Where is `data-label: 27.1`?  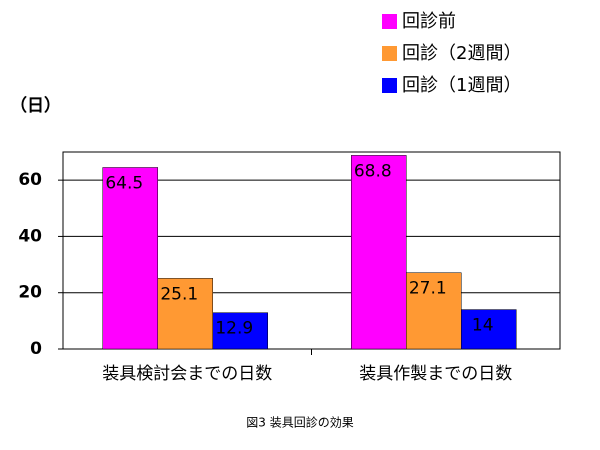
data-label: 27.1 is located at coordinates (428, 289).